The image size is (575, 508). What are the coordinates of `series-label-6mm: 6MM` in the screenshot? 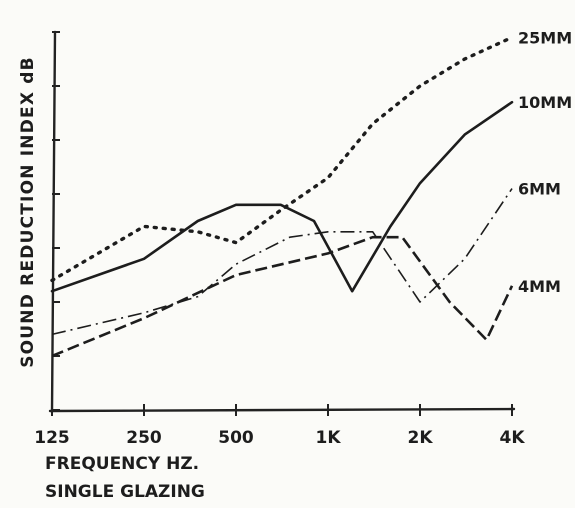 It's located at (539, 189).